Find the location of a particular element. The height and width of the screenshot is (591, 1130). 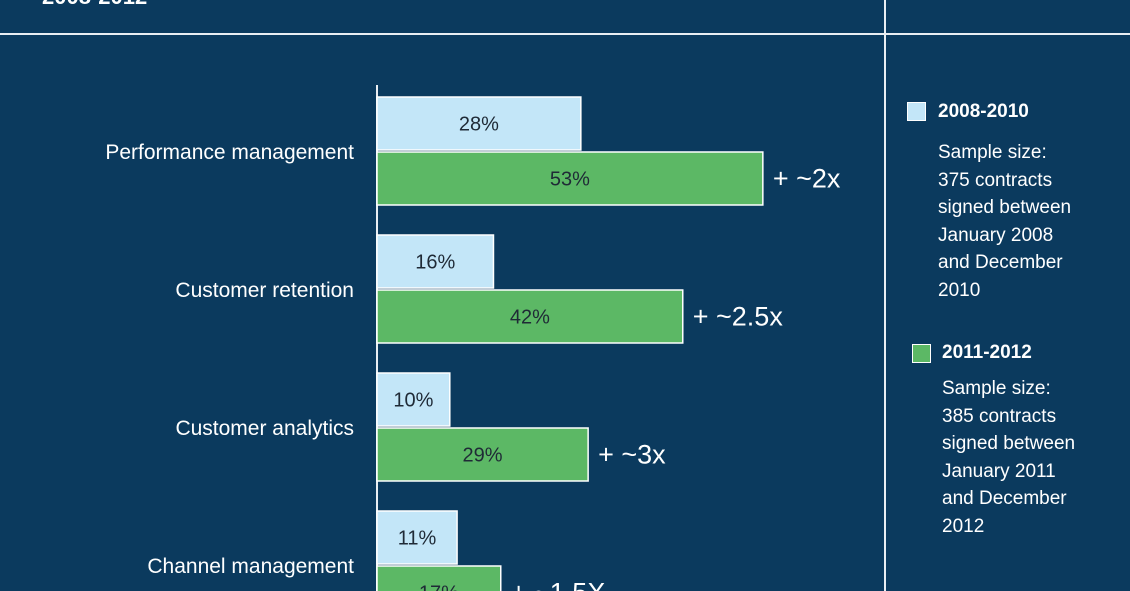

bar-2011-2012-customer-retention is located at coordinates (530, 316).